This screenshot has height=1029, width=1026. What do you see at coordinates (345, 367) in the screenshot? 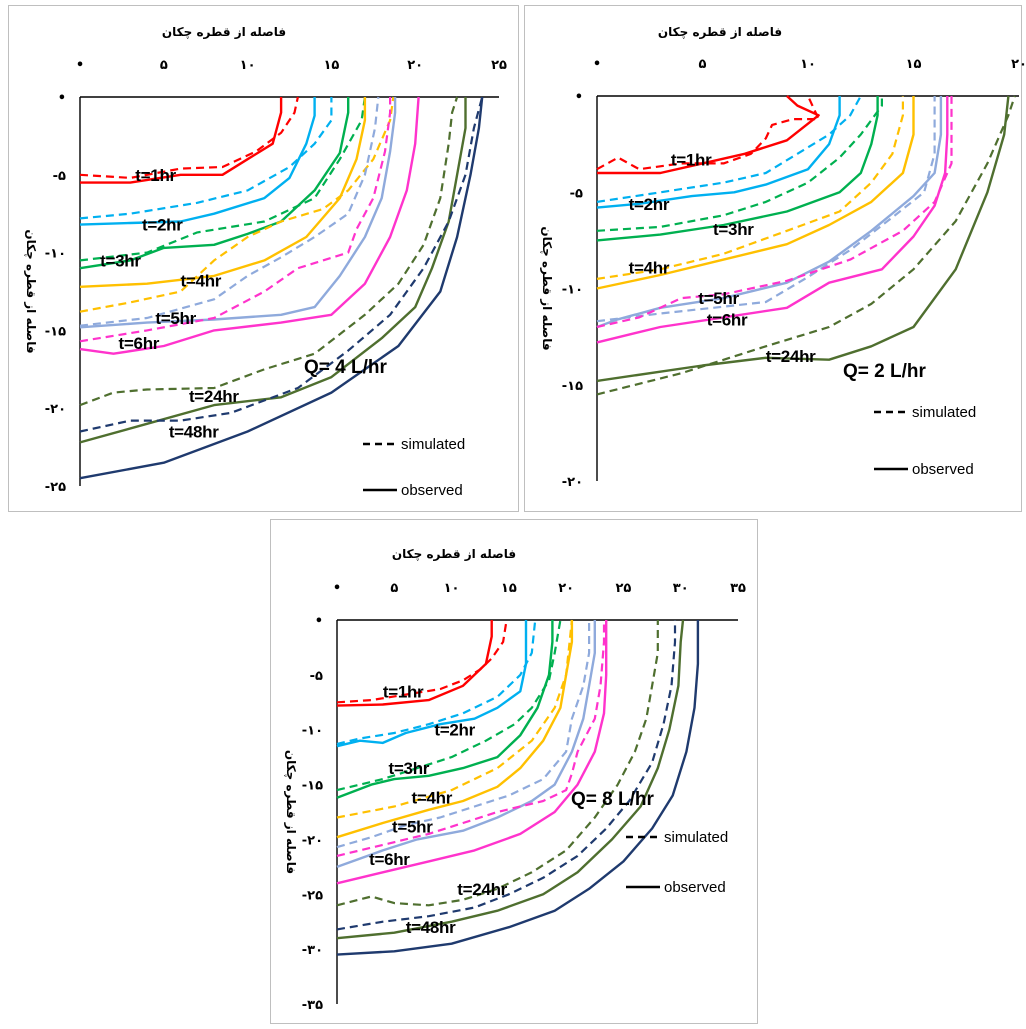
I see `chart-title: Q= 4 L/hr` at bounding box center [345, 367].